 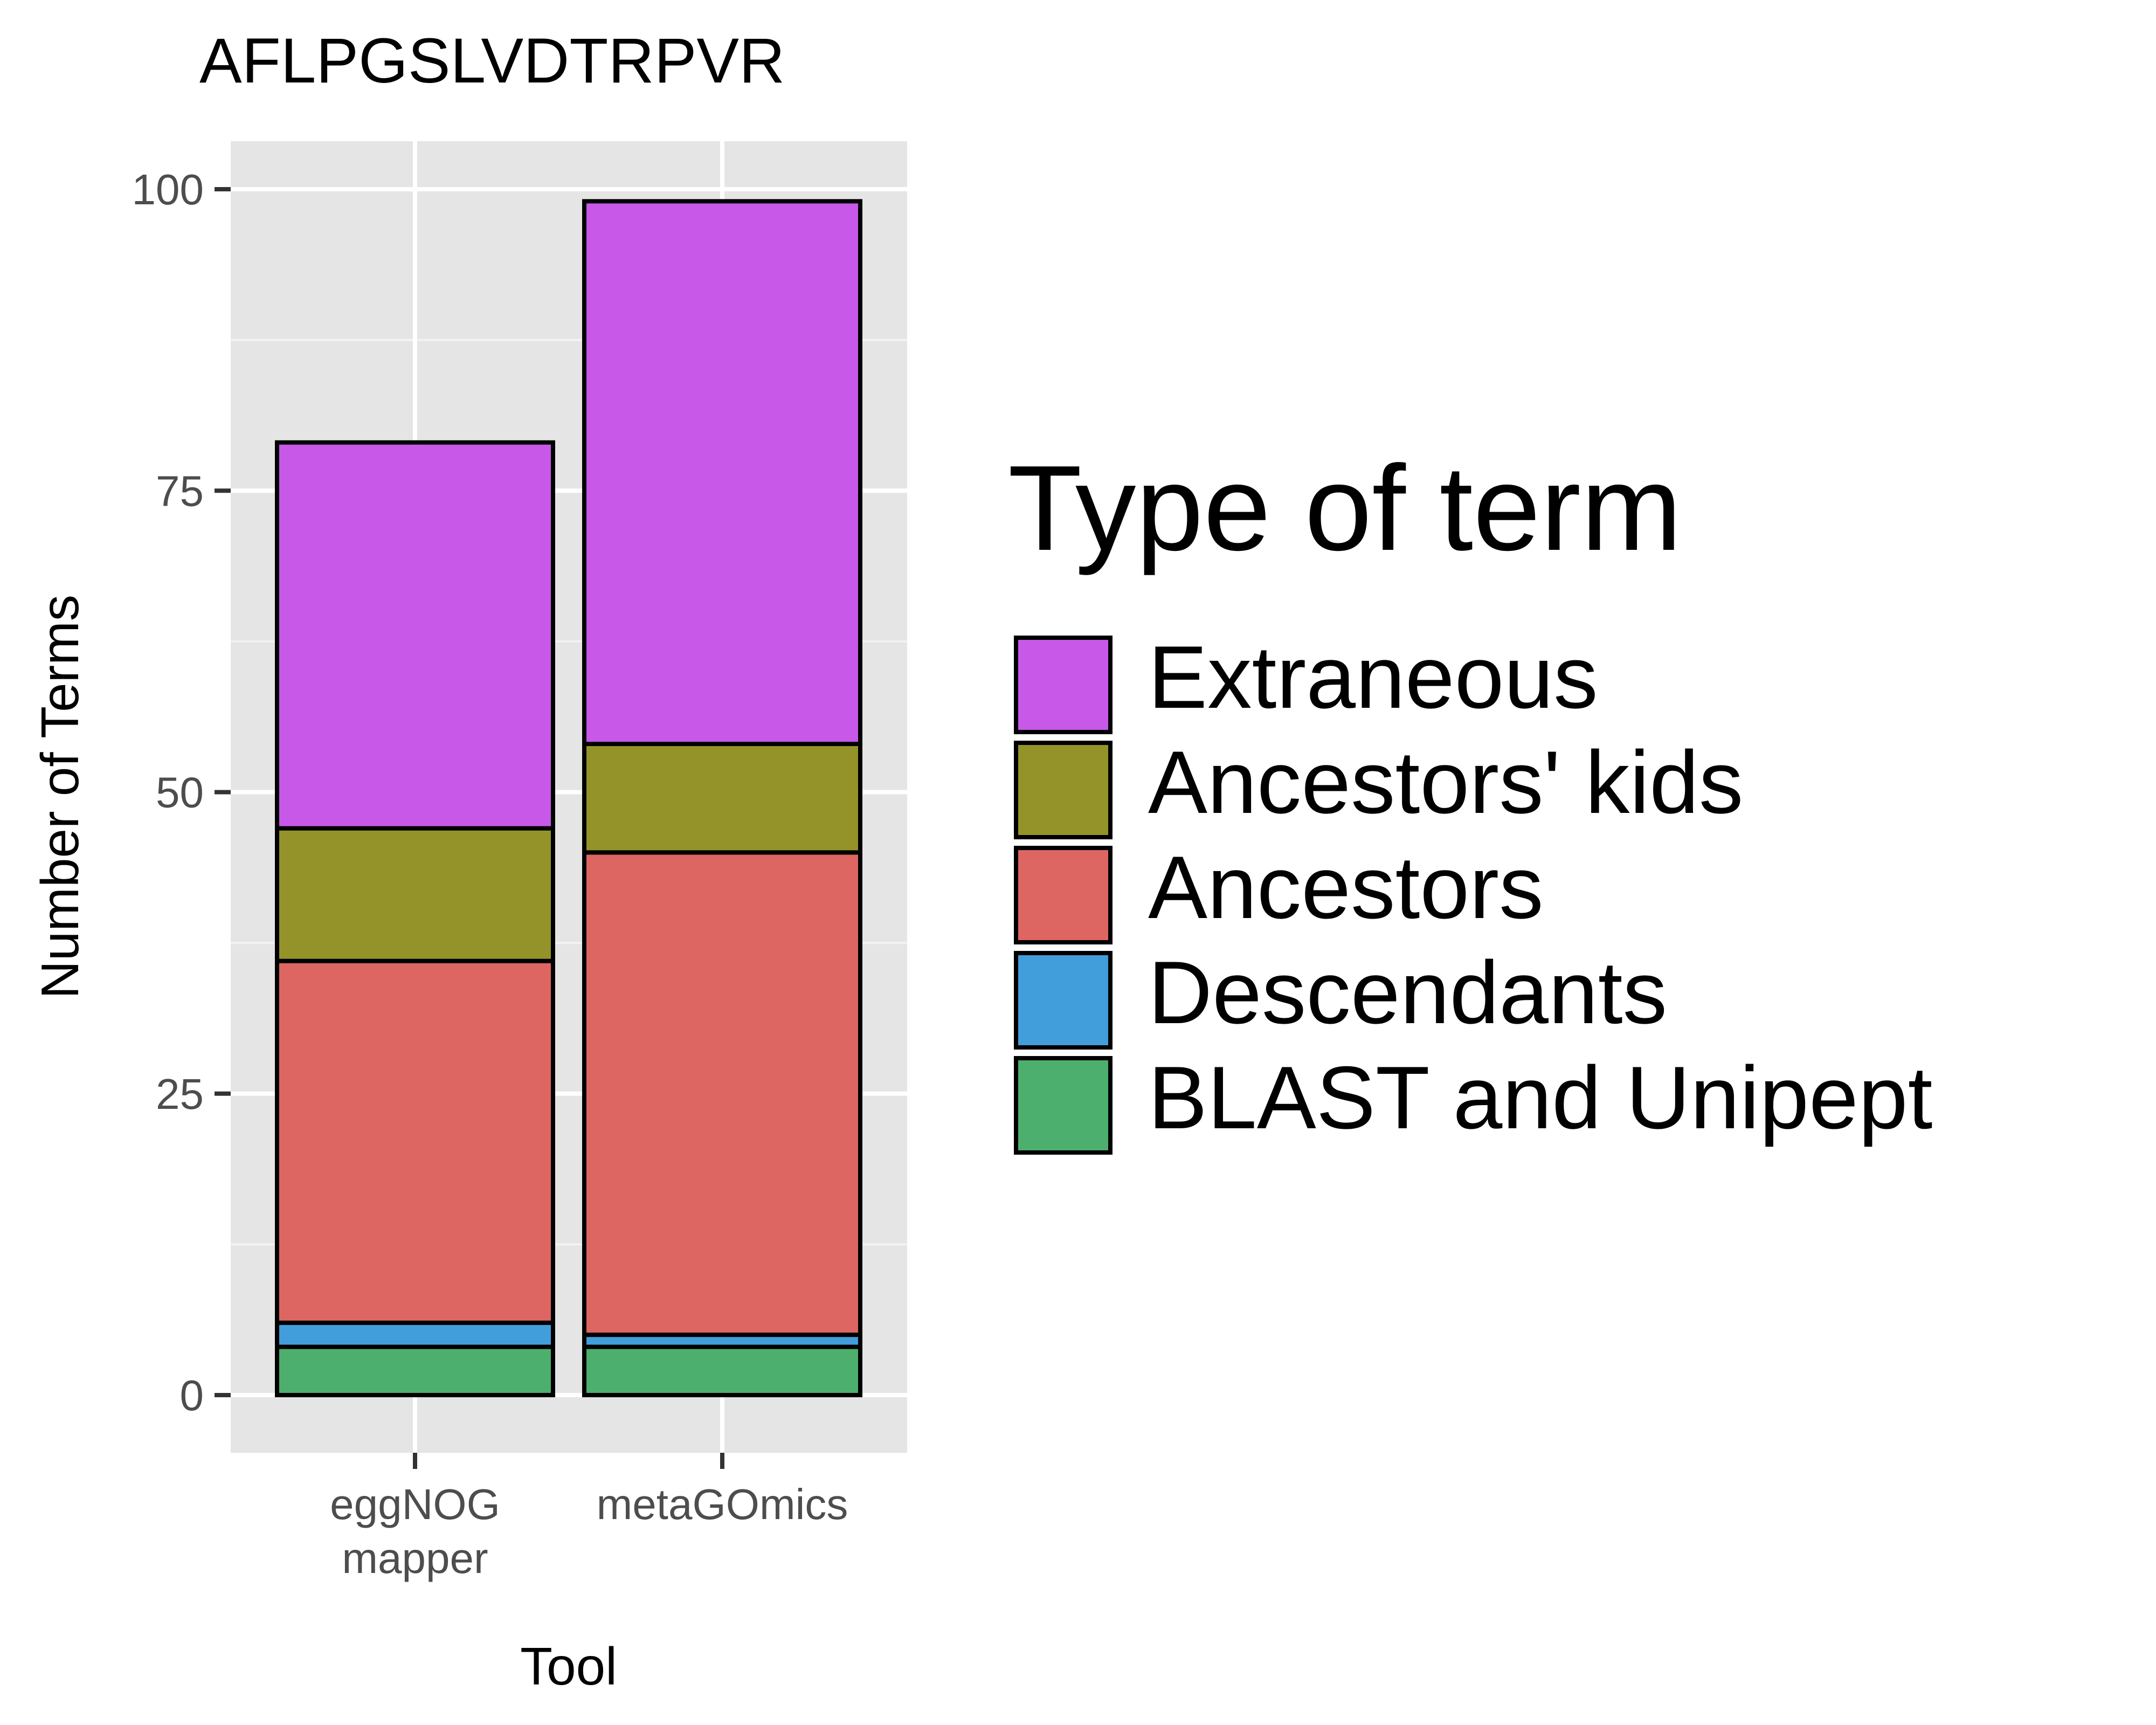 I want to click on legend-title: Type of term, so click(x=1345, y=508).